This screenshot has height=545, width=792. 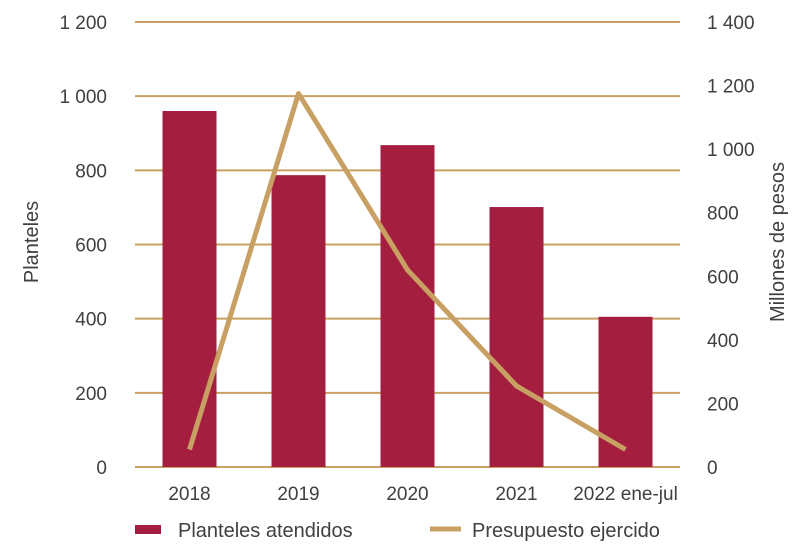 What do you see at coordinates (516, 494) in the screenshot?
I see `x-tick-label: 2021` at bounding box center [516, 494].